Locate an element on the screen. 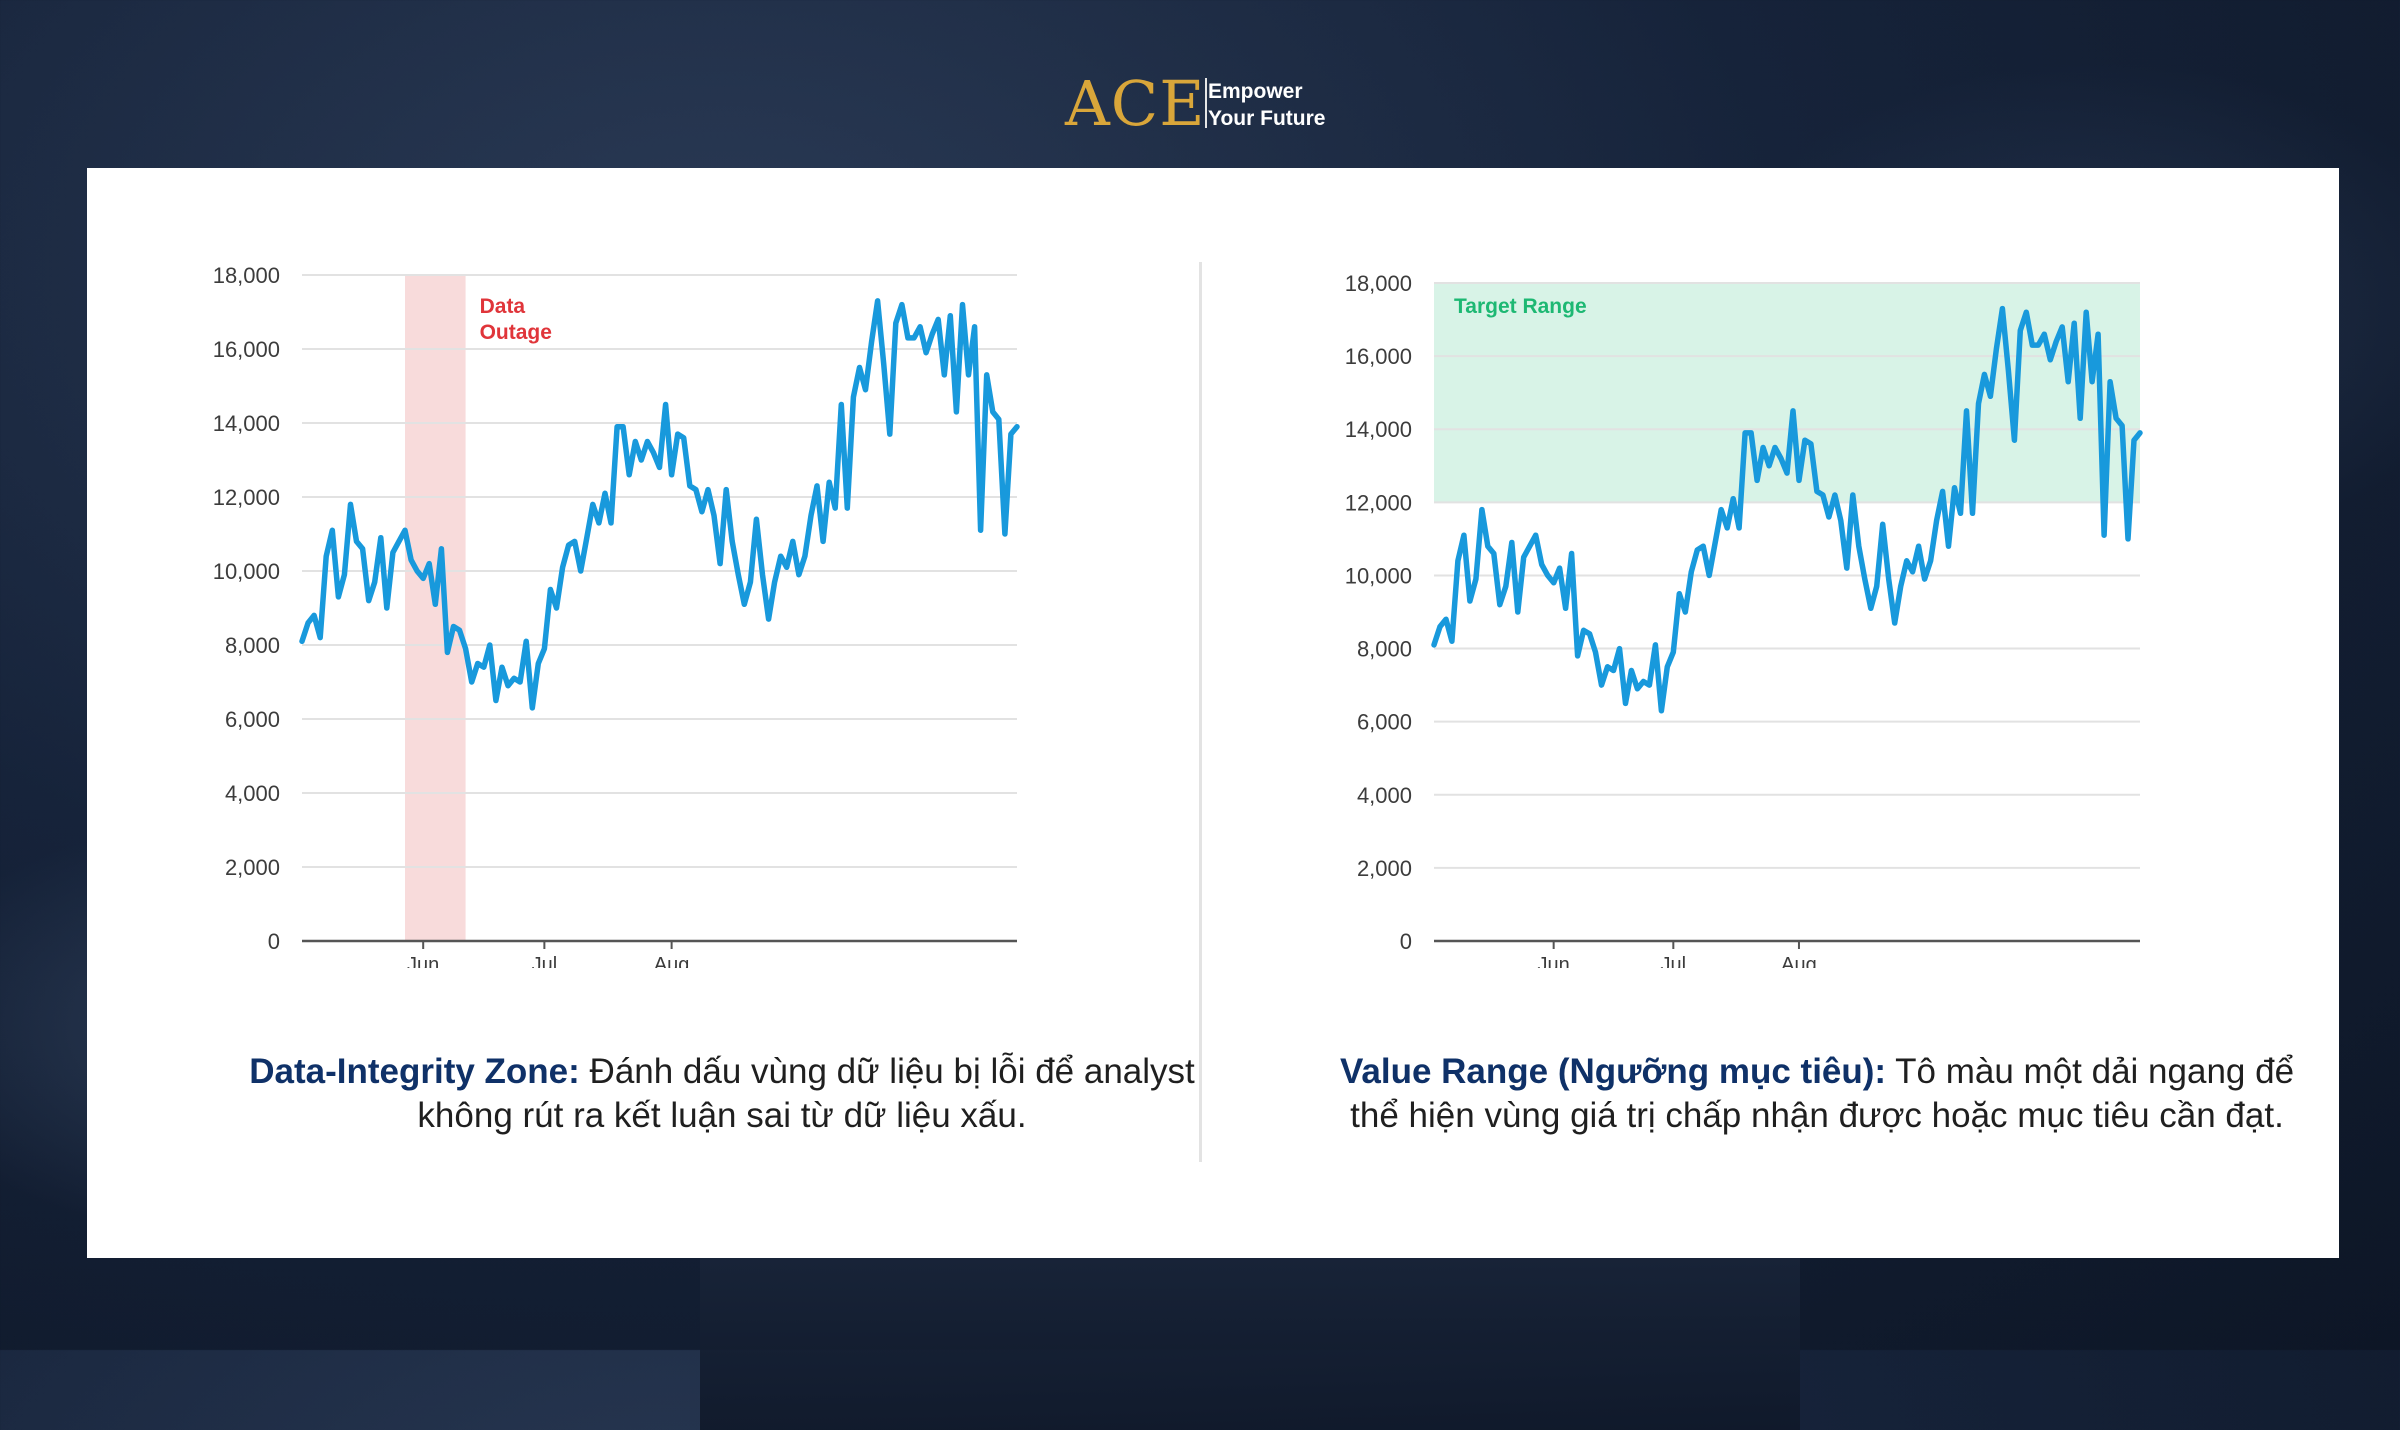  background-blur is located at coordinates (1250, 1330).